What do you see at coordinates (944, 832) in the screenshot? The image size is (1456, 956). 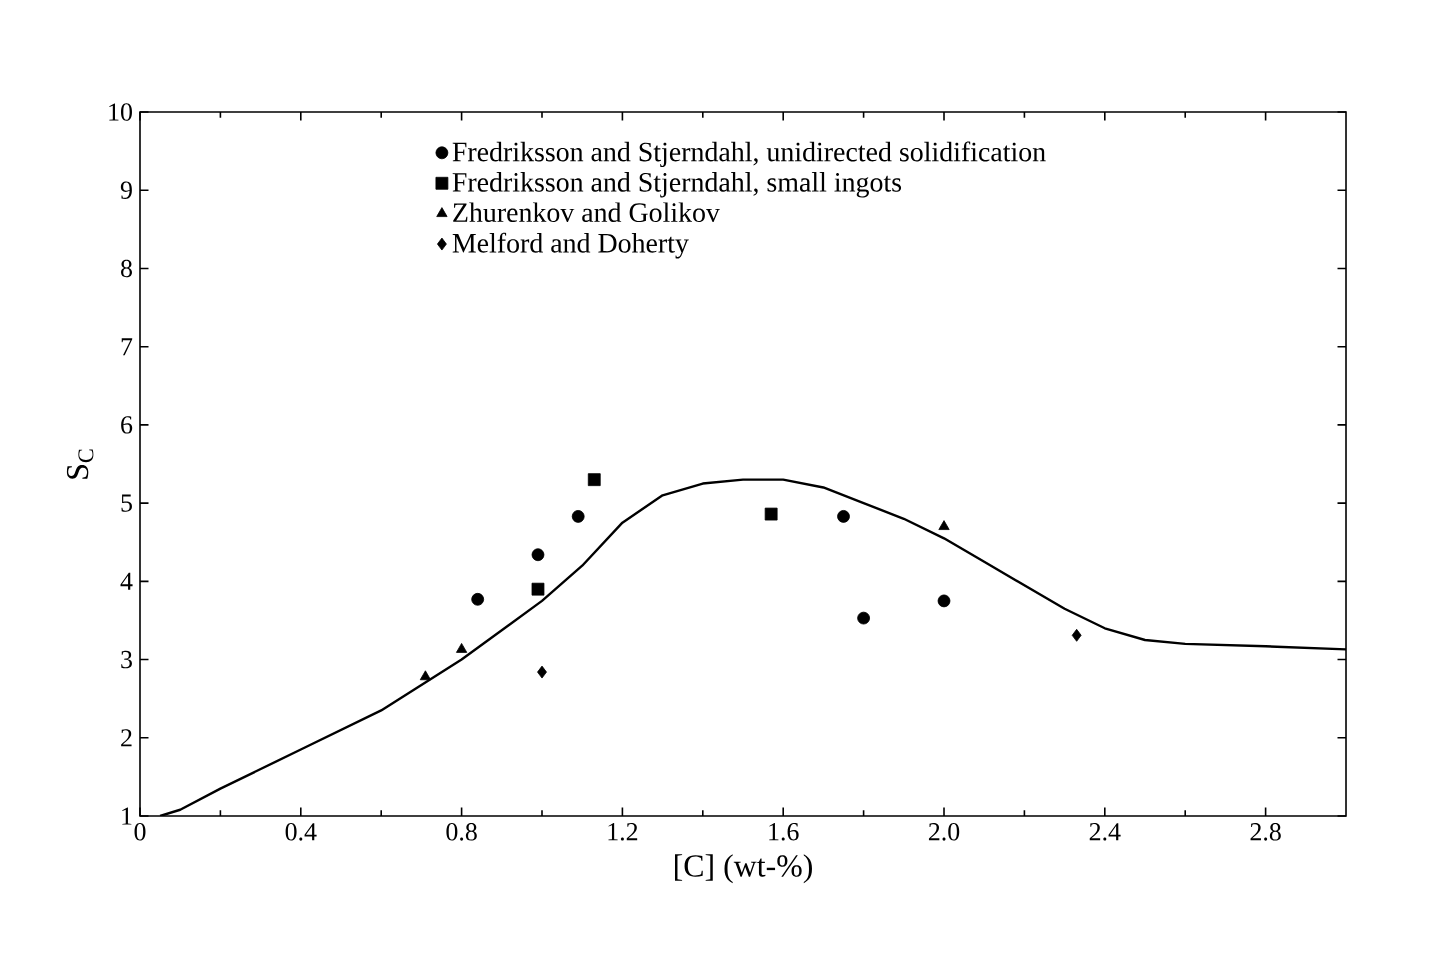 I see `x-tick-label: 2.0` at bounding box center [944, 832].